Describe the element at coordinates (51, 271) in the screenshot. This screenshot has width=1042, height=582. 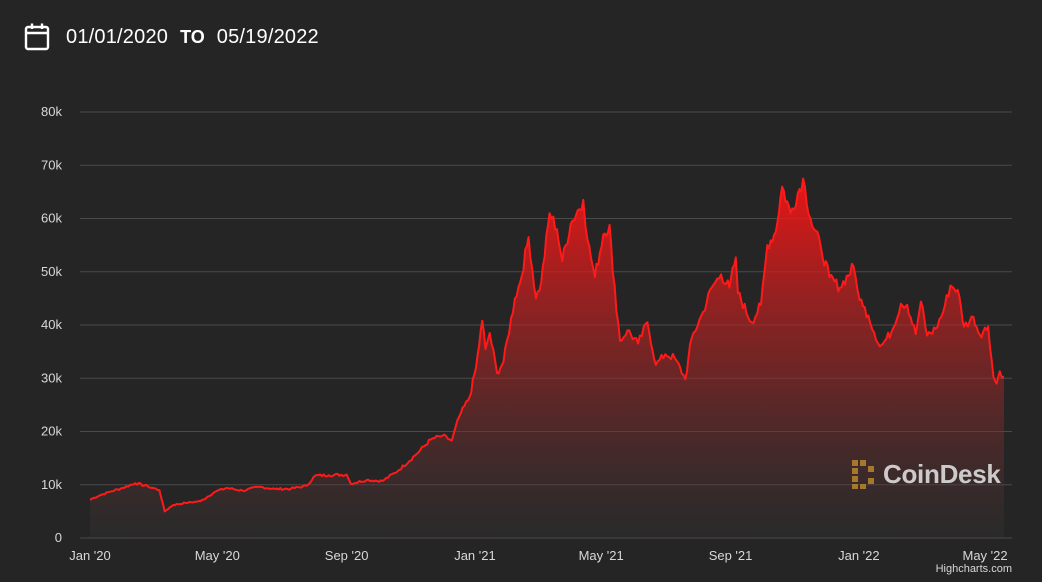
I see `y-tick-label: 50k` at that location.